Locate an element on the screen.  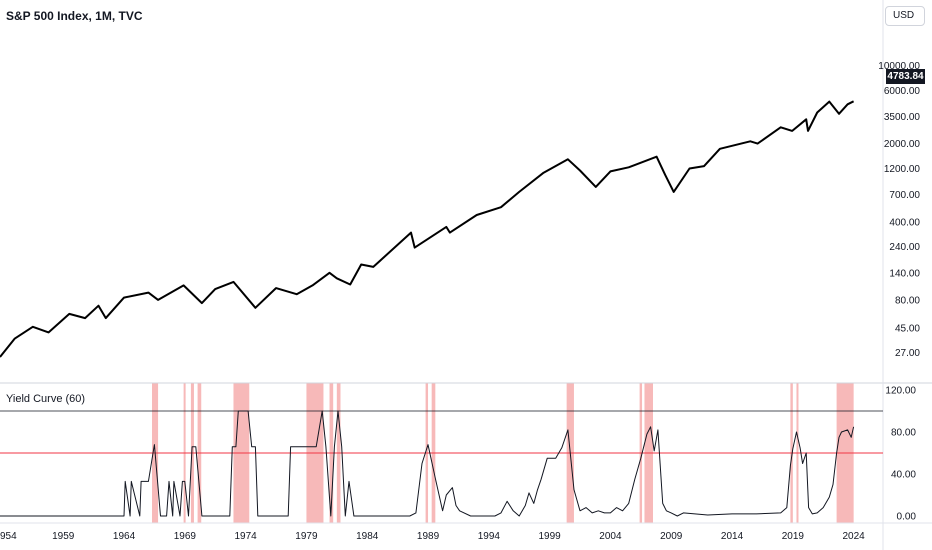
price-tick-label: 6000.00 is located at coordinates (902, 91).